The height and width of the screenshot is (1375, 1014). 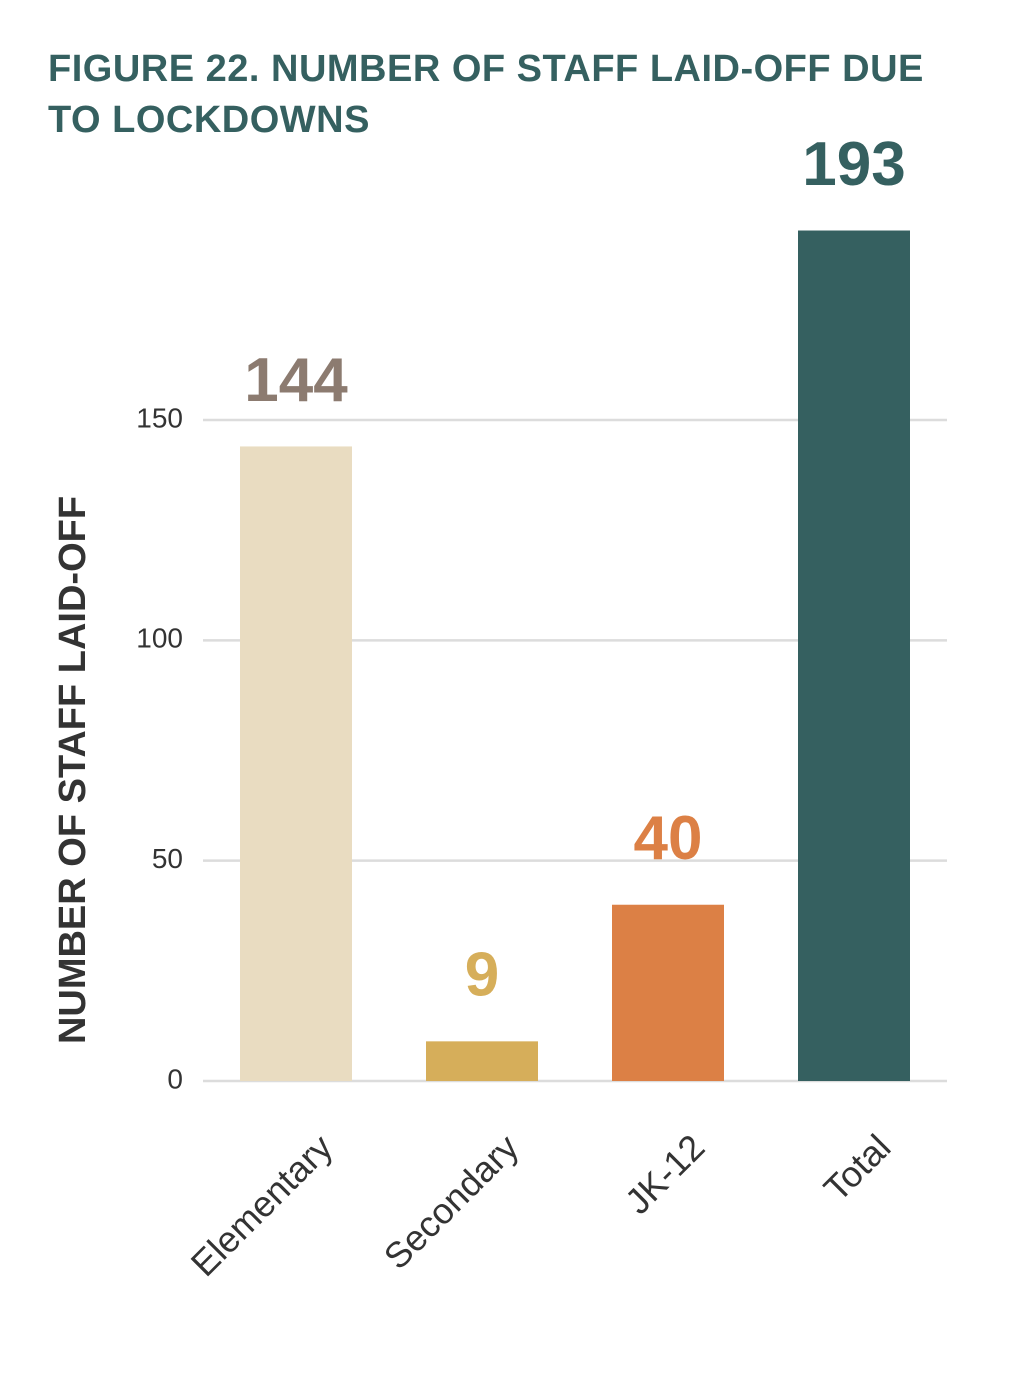 I want to click on value-label: 144, so click(x=296, y=380).